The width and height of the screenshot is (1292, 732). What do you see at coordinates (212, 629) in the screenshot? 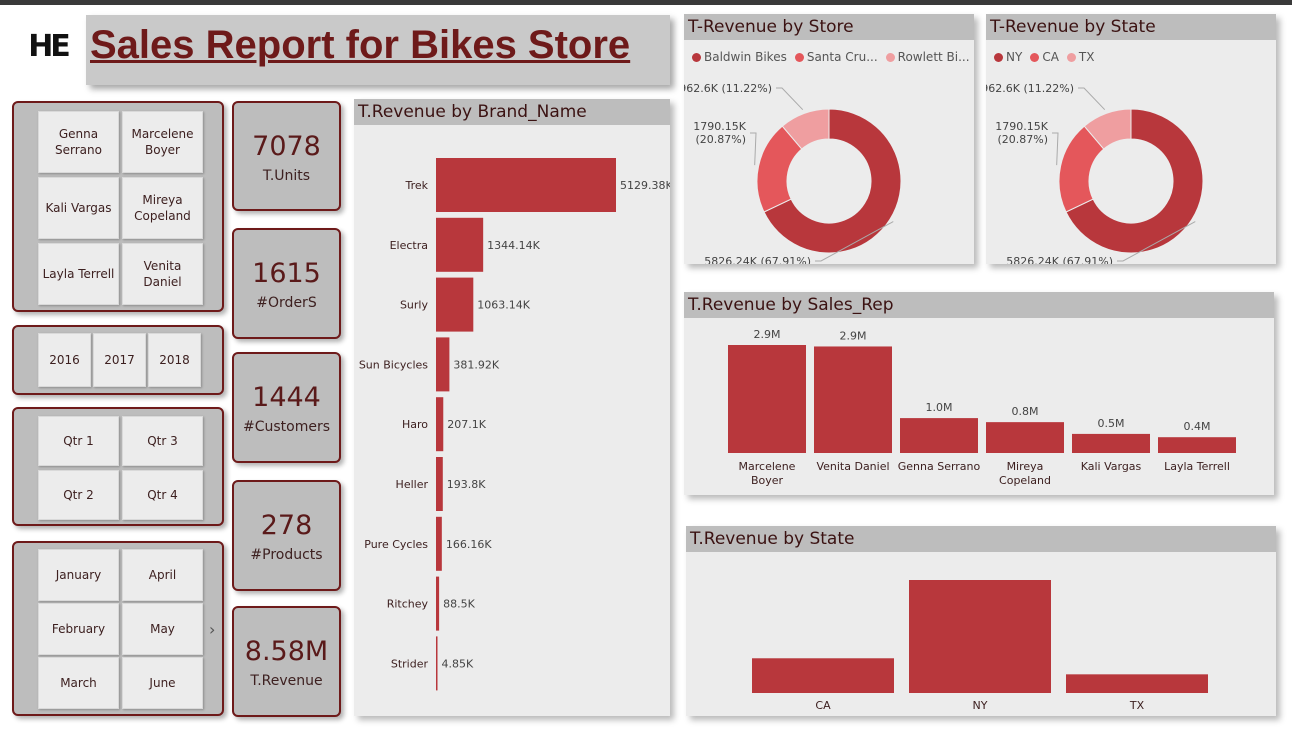
I see `chevron-right-icon: ›` at bounding box center [212, 629].